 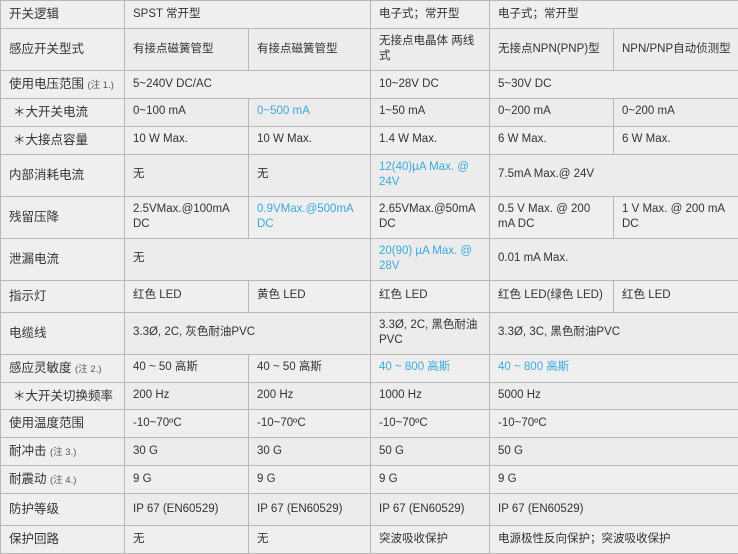 I want to click on table-cell: -10~70ºC, so click(x=187, y=424).